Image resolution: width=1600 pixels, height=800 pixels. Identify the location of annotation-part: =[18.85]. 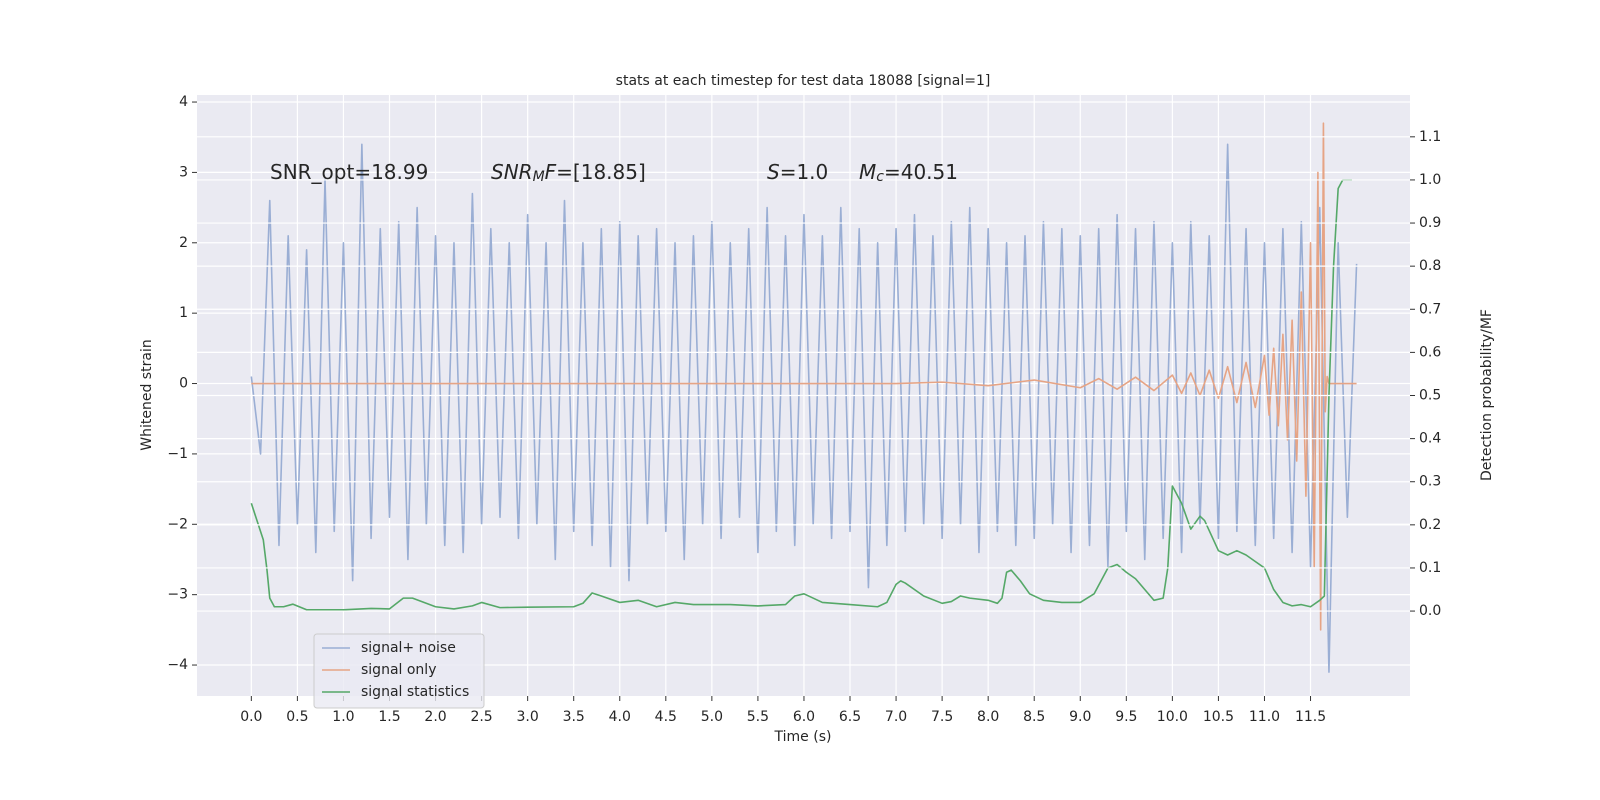
(601, 172).